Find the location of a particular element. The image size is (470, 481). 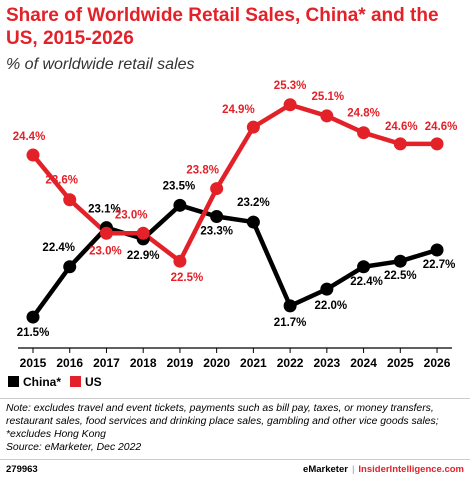

point-china-2024 is located at coordinates (364, 267).